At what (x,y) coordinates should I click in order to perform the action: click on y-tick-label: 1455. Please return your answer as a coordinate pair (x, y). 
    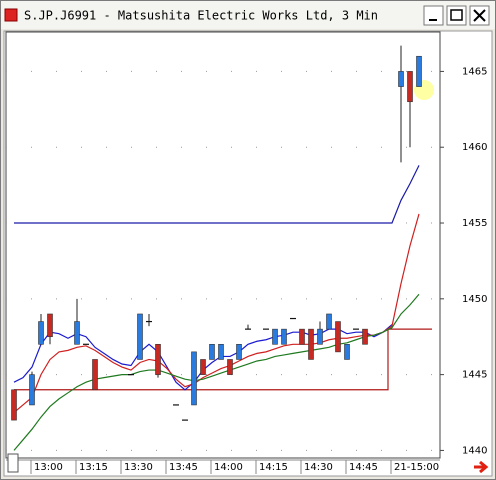
    Looking at the image, I should click on (474, 223).